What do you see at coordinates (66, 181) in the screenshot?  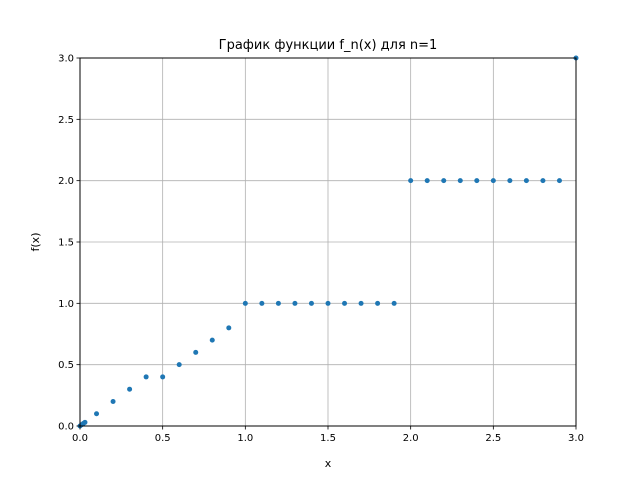 I see `y-tick-label: 2.0` at bounding box center [66, 181].